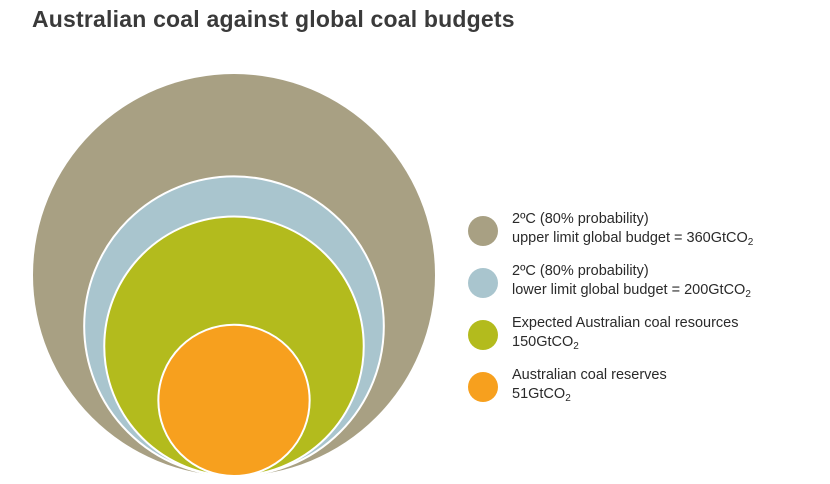  I want to click on legend-line2: 51GtCO2, so click(541, 395).